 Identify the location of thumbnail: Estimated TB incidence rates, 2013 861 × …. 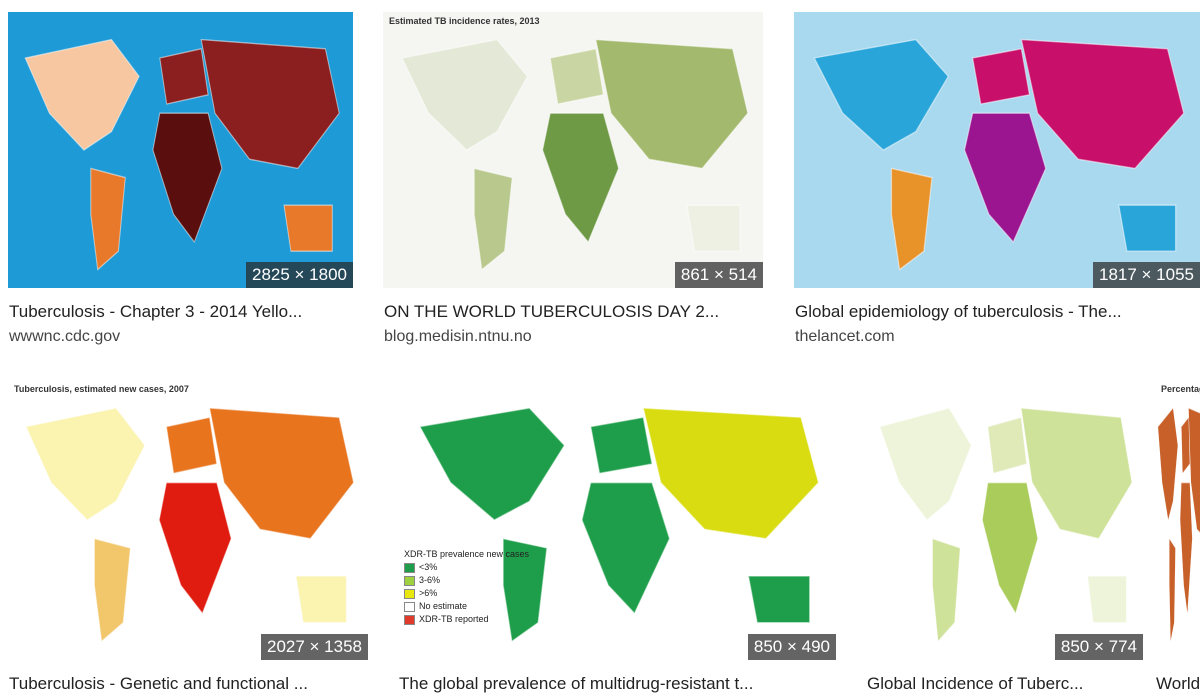
(573, 150).